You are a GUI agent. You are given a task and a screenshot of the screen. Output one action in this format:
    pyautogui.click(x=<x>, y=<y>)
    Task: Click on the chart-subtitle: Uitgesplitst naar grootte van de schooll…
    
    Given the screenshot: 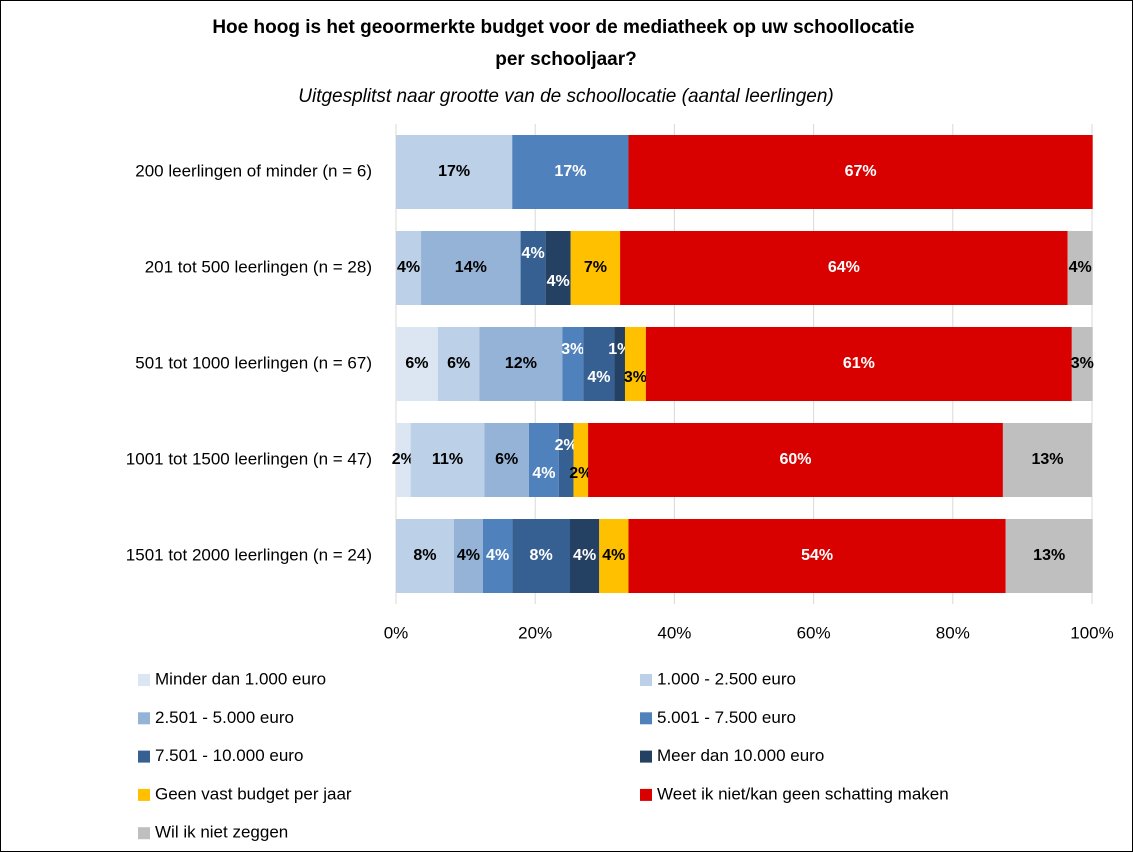 What is the action you would take?
    pyautogui.click(x=565, y=96)
    